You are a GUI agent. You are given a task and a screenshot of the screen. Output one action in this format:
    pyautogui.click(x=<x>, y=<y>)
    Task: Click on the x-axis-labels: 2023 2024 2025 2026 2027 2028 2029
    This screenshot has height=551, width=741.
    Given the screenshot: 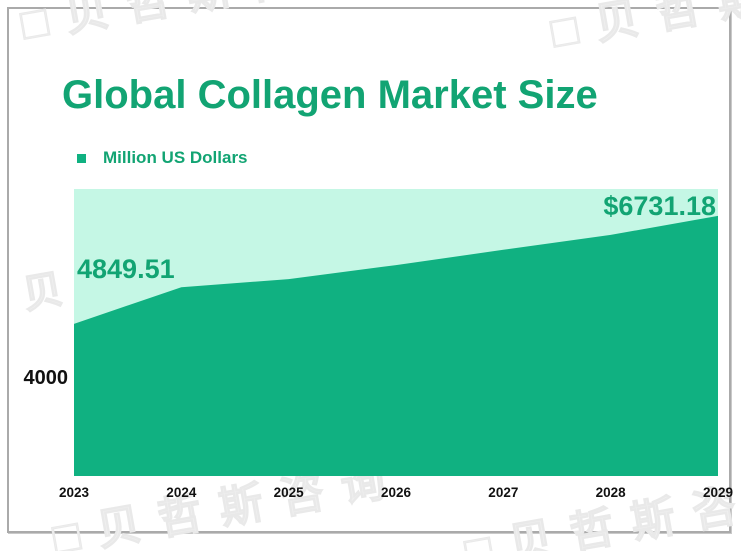 What is the action you would take?
    pyautogui.click(x=396, y=493)
    